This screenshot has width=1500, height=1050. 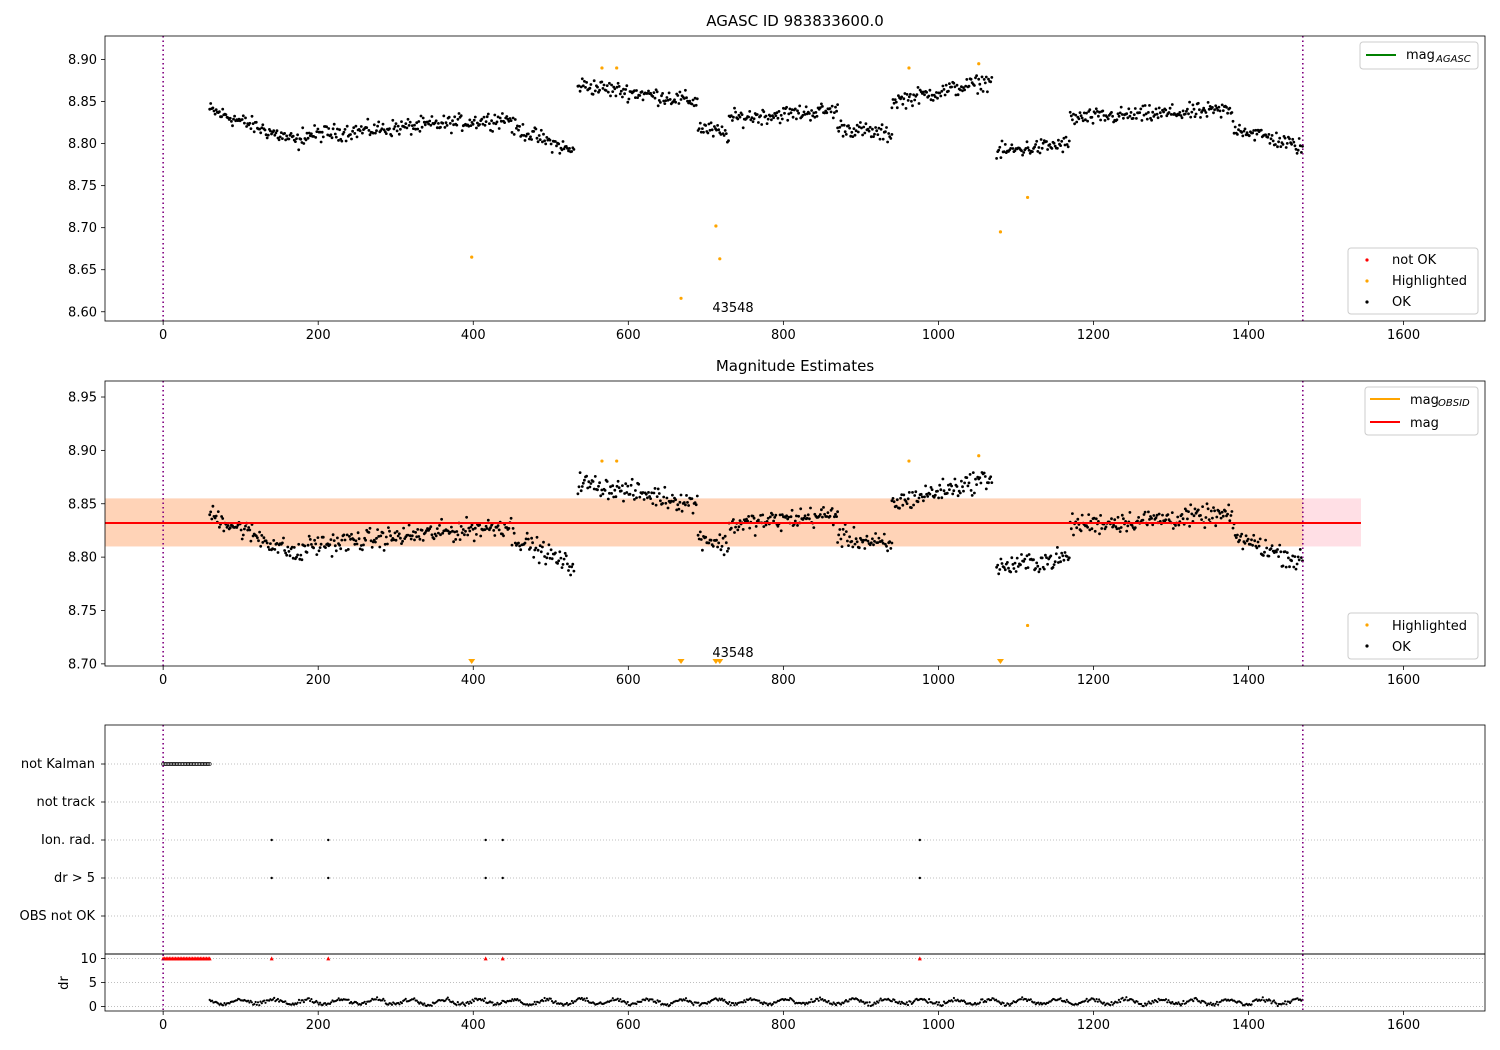 I want to click on ion-rad-flag, so click(x=271, y=840).